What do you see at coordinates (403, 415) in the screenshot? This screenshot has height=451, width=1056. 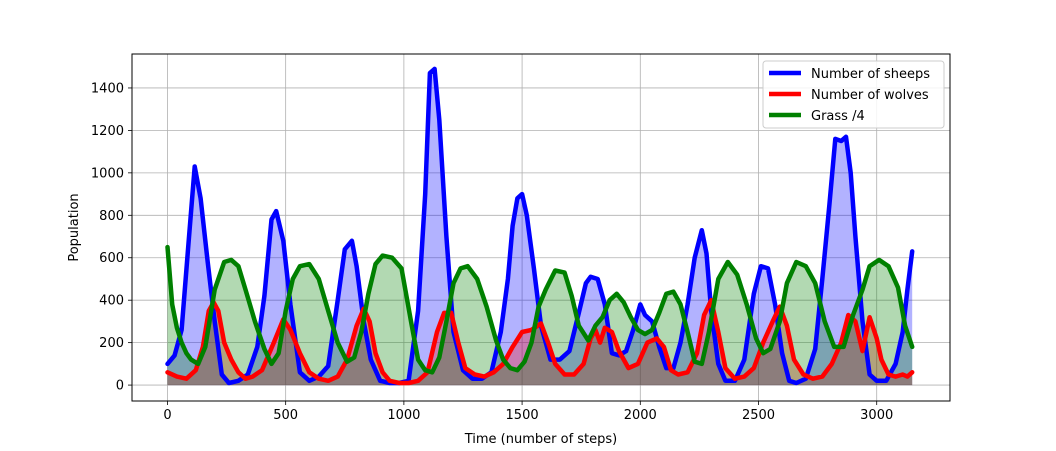 I see `x-tick-label: 1000` at bounding box center [403, 415].